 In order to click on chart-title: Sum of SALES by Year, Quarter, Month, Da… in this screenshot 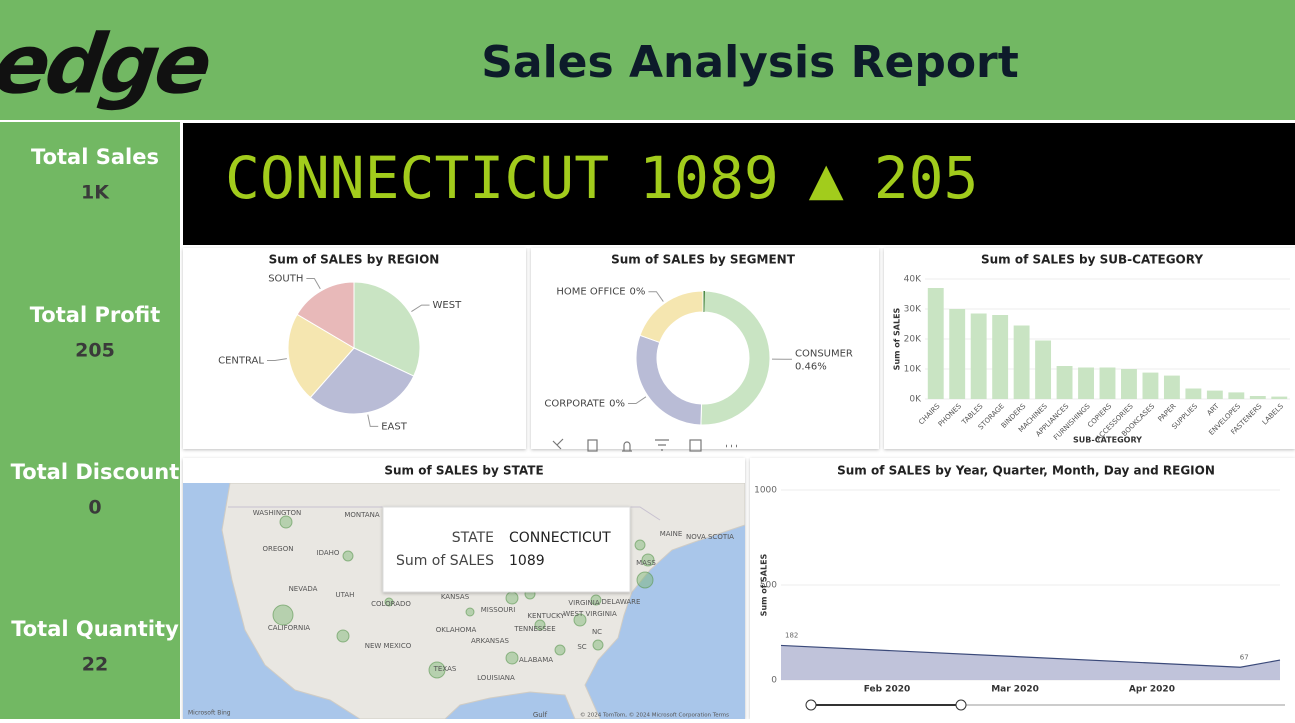, I will do `click(1026, 471)`.